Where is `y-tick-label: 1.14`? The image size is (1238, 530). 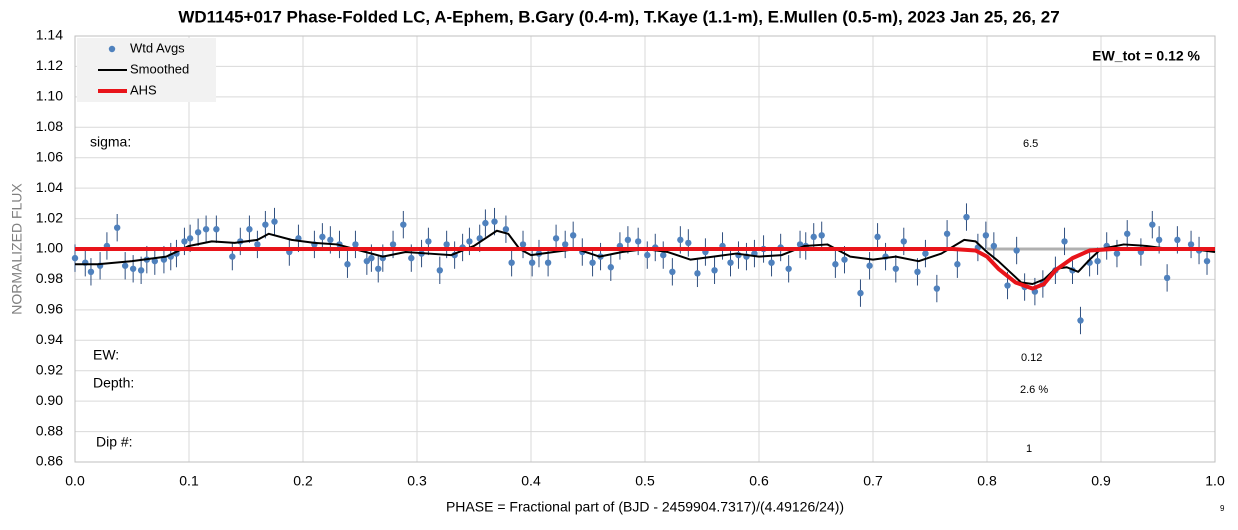 y-tick-label: 1.14 is located at coordinates (49, 35).